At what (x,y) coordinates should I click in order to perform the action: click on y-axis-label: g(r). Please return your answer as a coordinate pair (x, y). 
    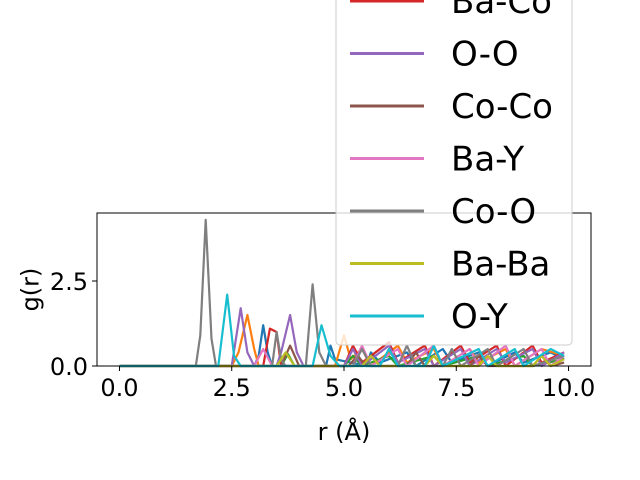
    Looking at the image, I should click on (30, 290).